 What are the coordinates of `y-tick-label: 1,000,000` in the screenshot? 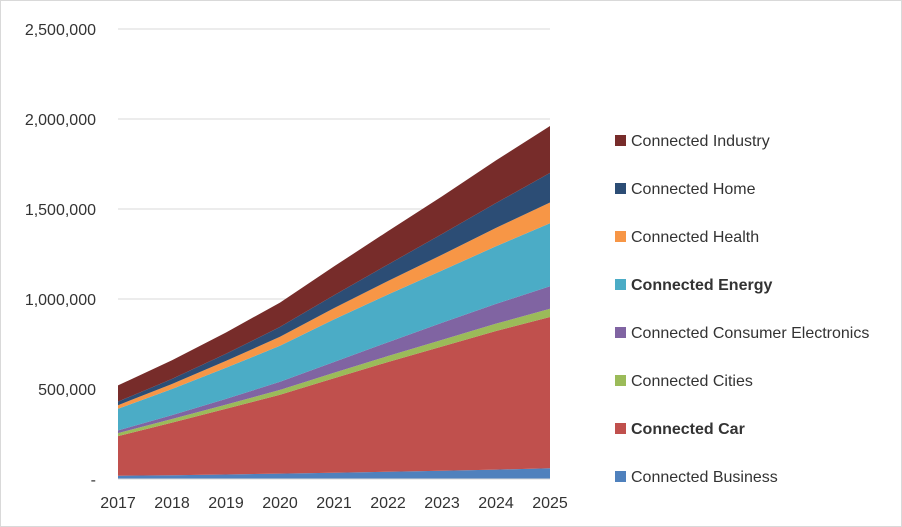 It's located at (60, 300).